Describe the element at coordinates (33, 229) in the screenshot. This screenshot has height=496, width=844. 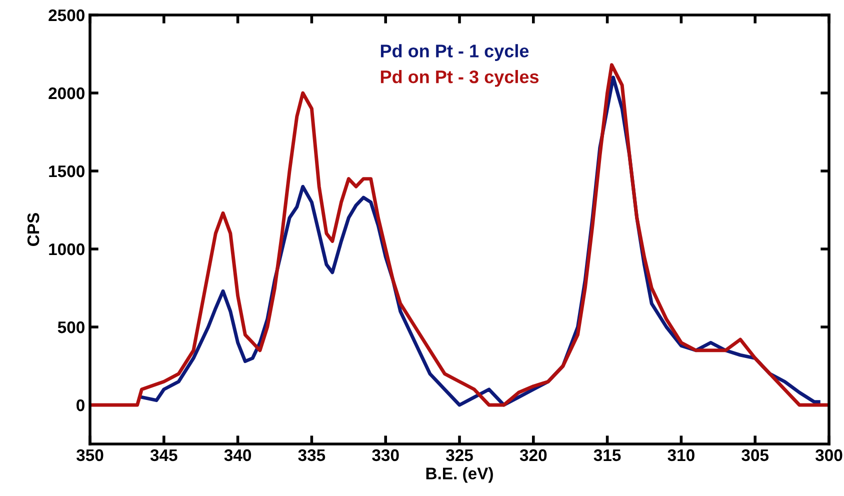
I see `y-axis-title: CPS` at that location.